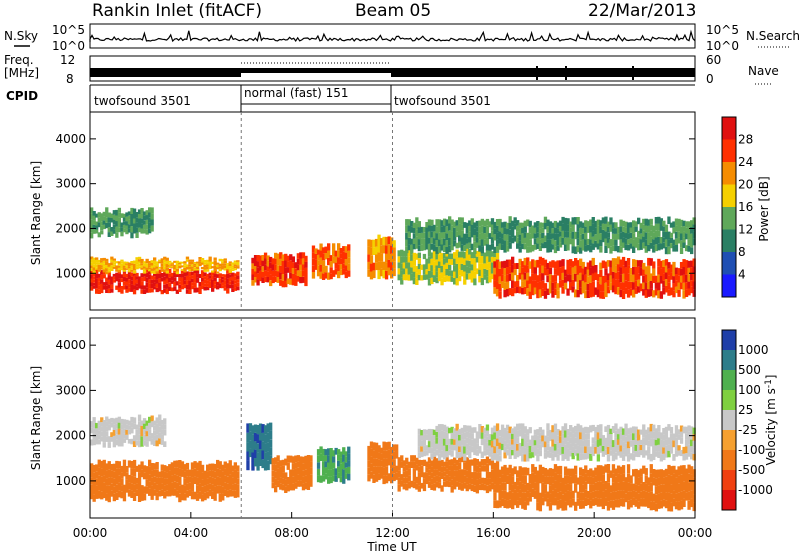 This screenshot has height=554, width=800. Describe the element at coordinates (729, 128) in the screenshot. I see `colorbar-swatch` at that location.